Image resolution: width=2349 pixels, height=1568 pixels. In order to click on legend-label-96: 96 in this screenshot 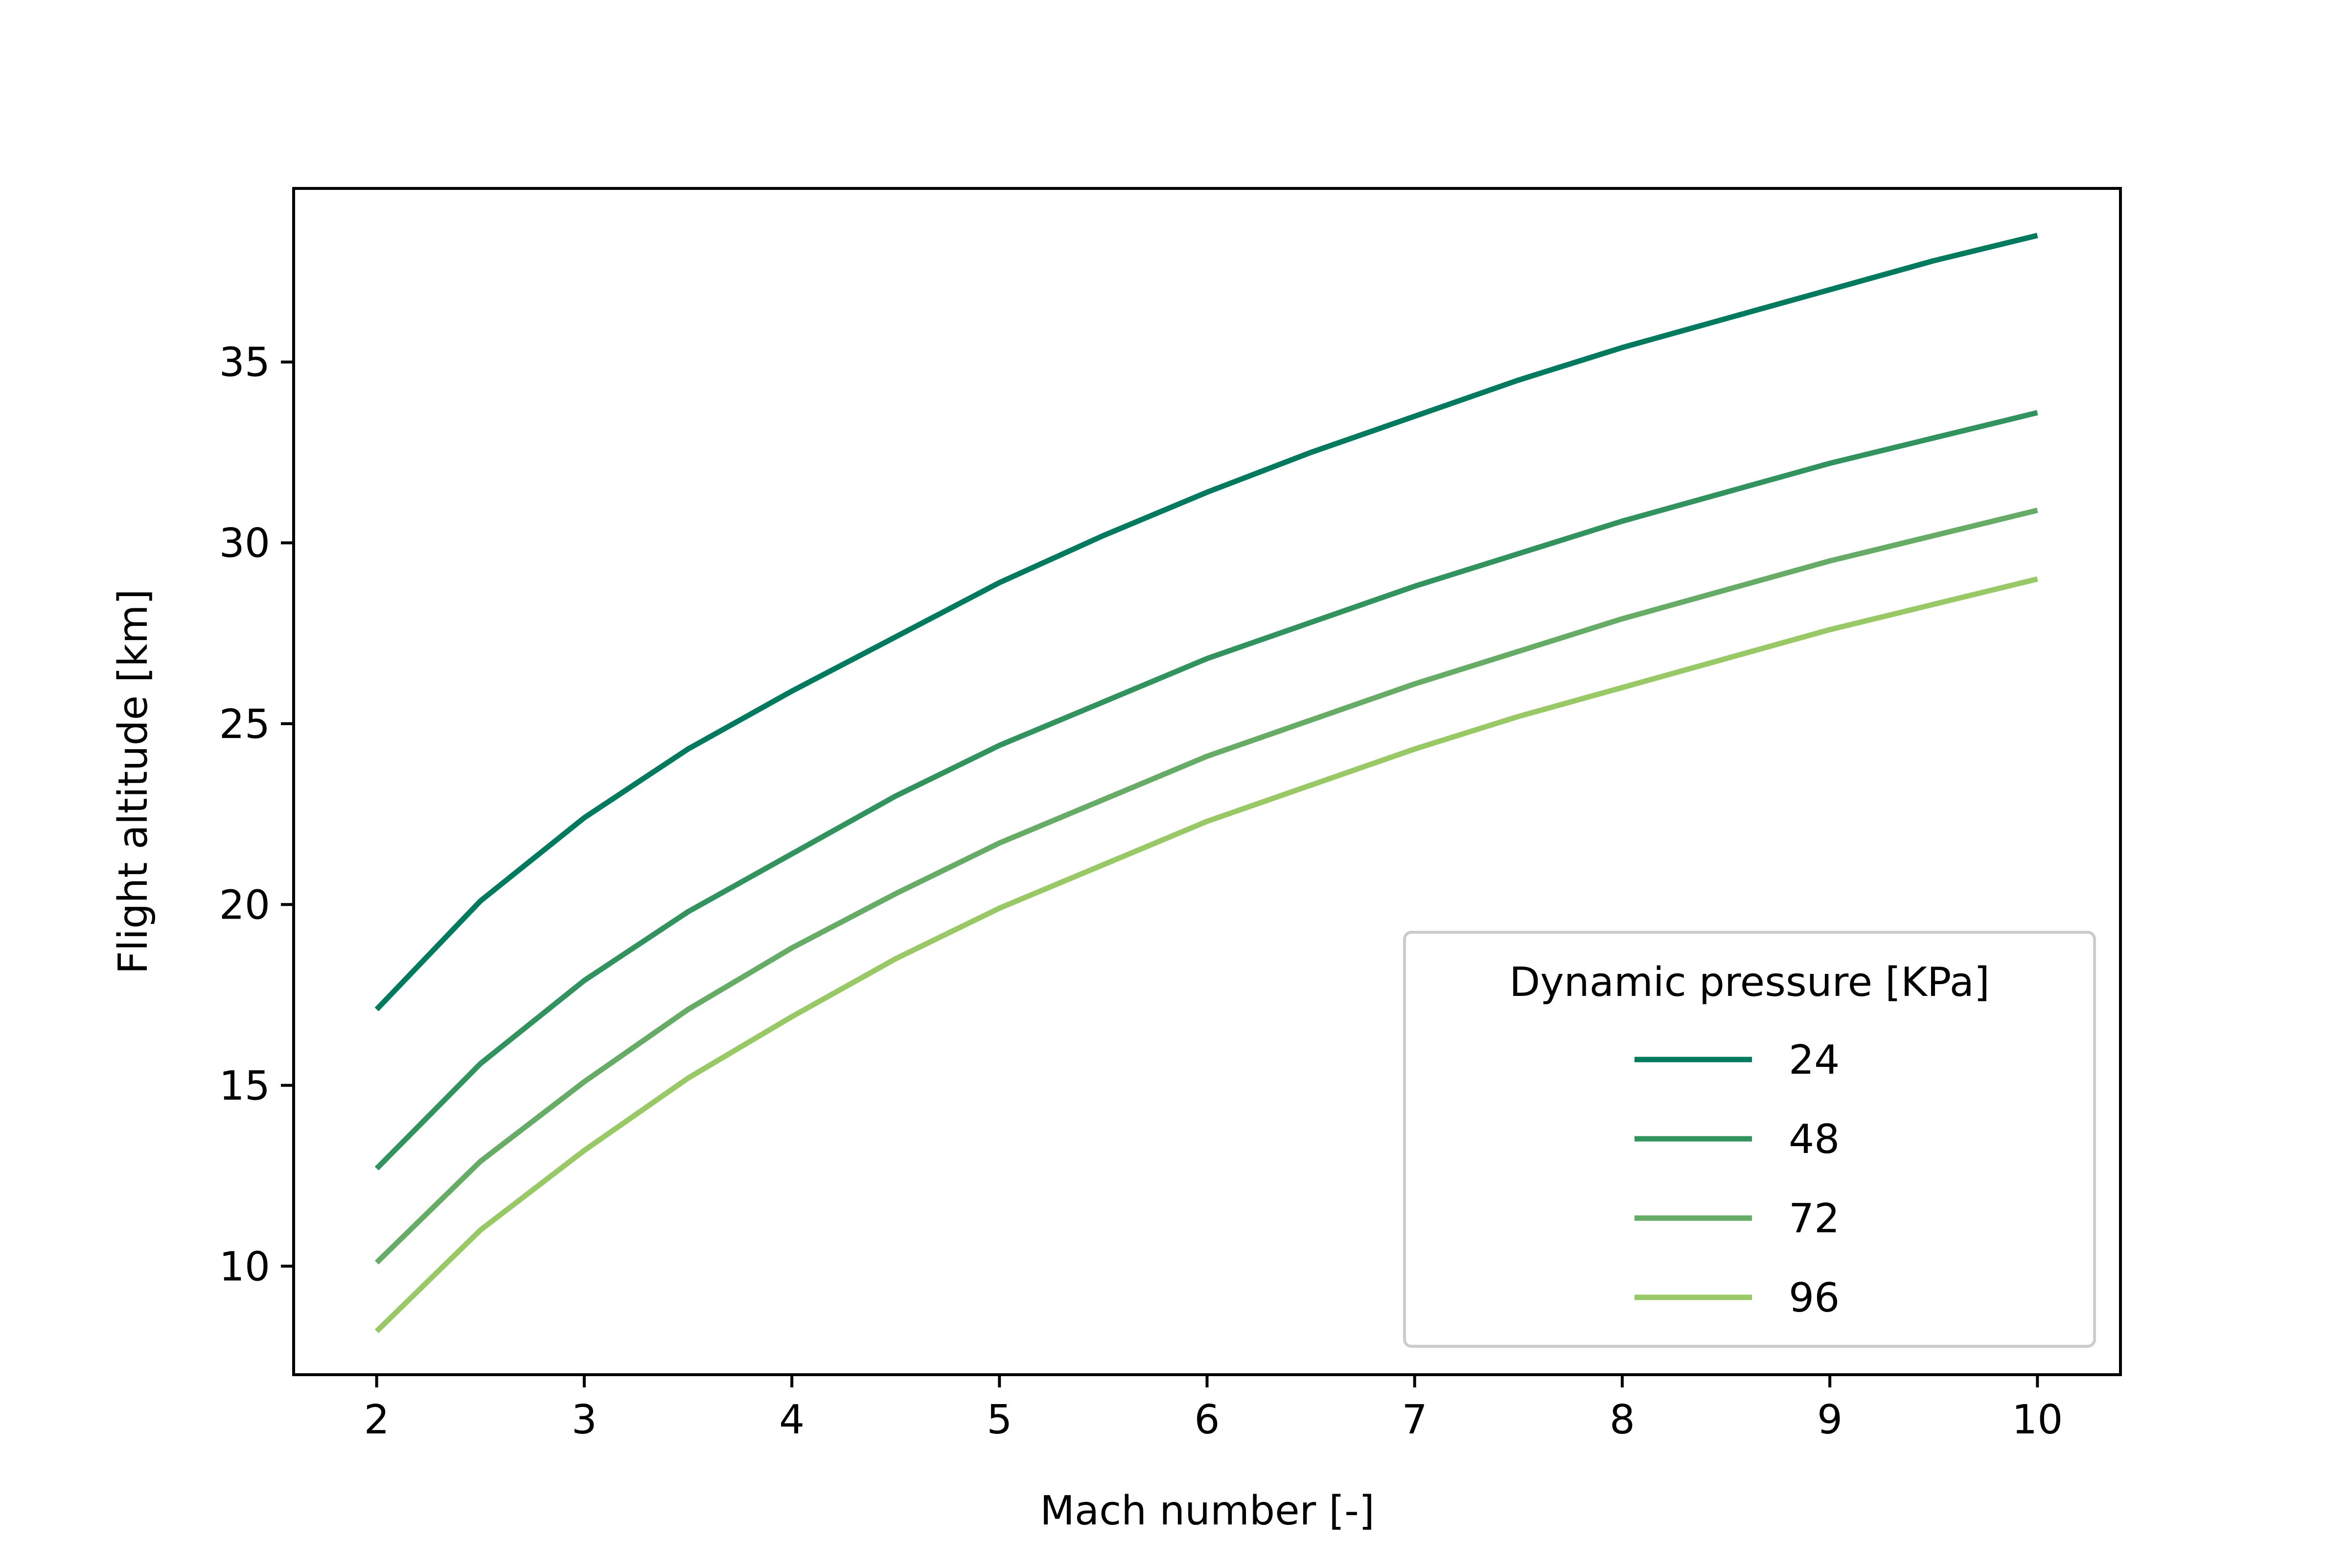, I will do `click(1815, 1298)`.